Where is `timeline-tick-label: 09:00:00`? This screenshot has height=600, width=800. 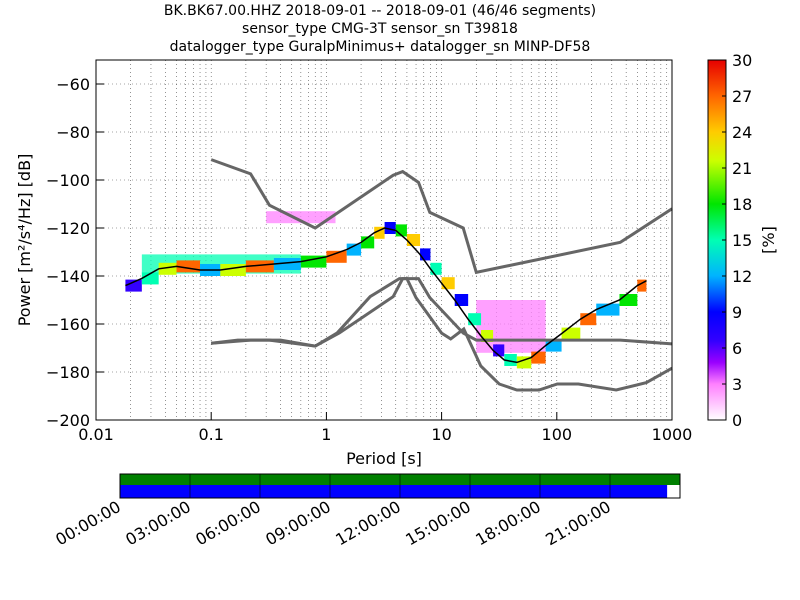
timeline-tick-label: 09:00:00 is located at coordinates (298, 523).